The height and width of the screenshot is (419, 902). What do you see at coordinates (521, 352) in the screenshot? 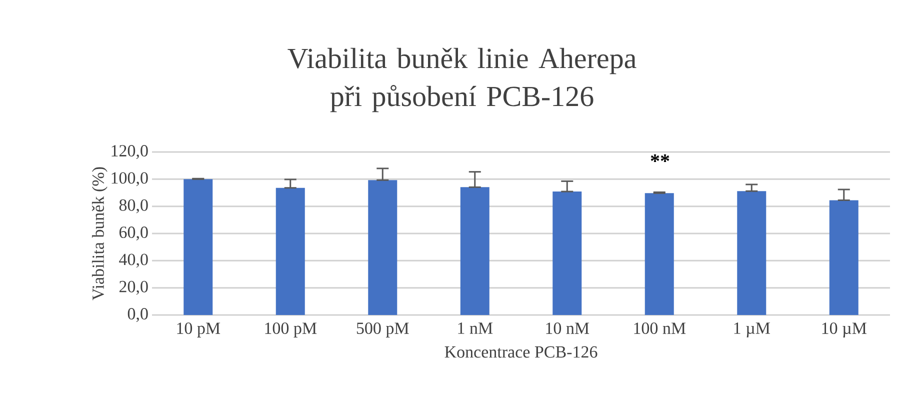
I see `x-axis-title: Koncentrace PCB-126` at bounding box center [521, 352].